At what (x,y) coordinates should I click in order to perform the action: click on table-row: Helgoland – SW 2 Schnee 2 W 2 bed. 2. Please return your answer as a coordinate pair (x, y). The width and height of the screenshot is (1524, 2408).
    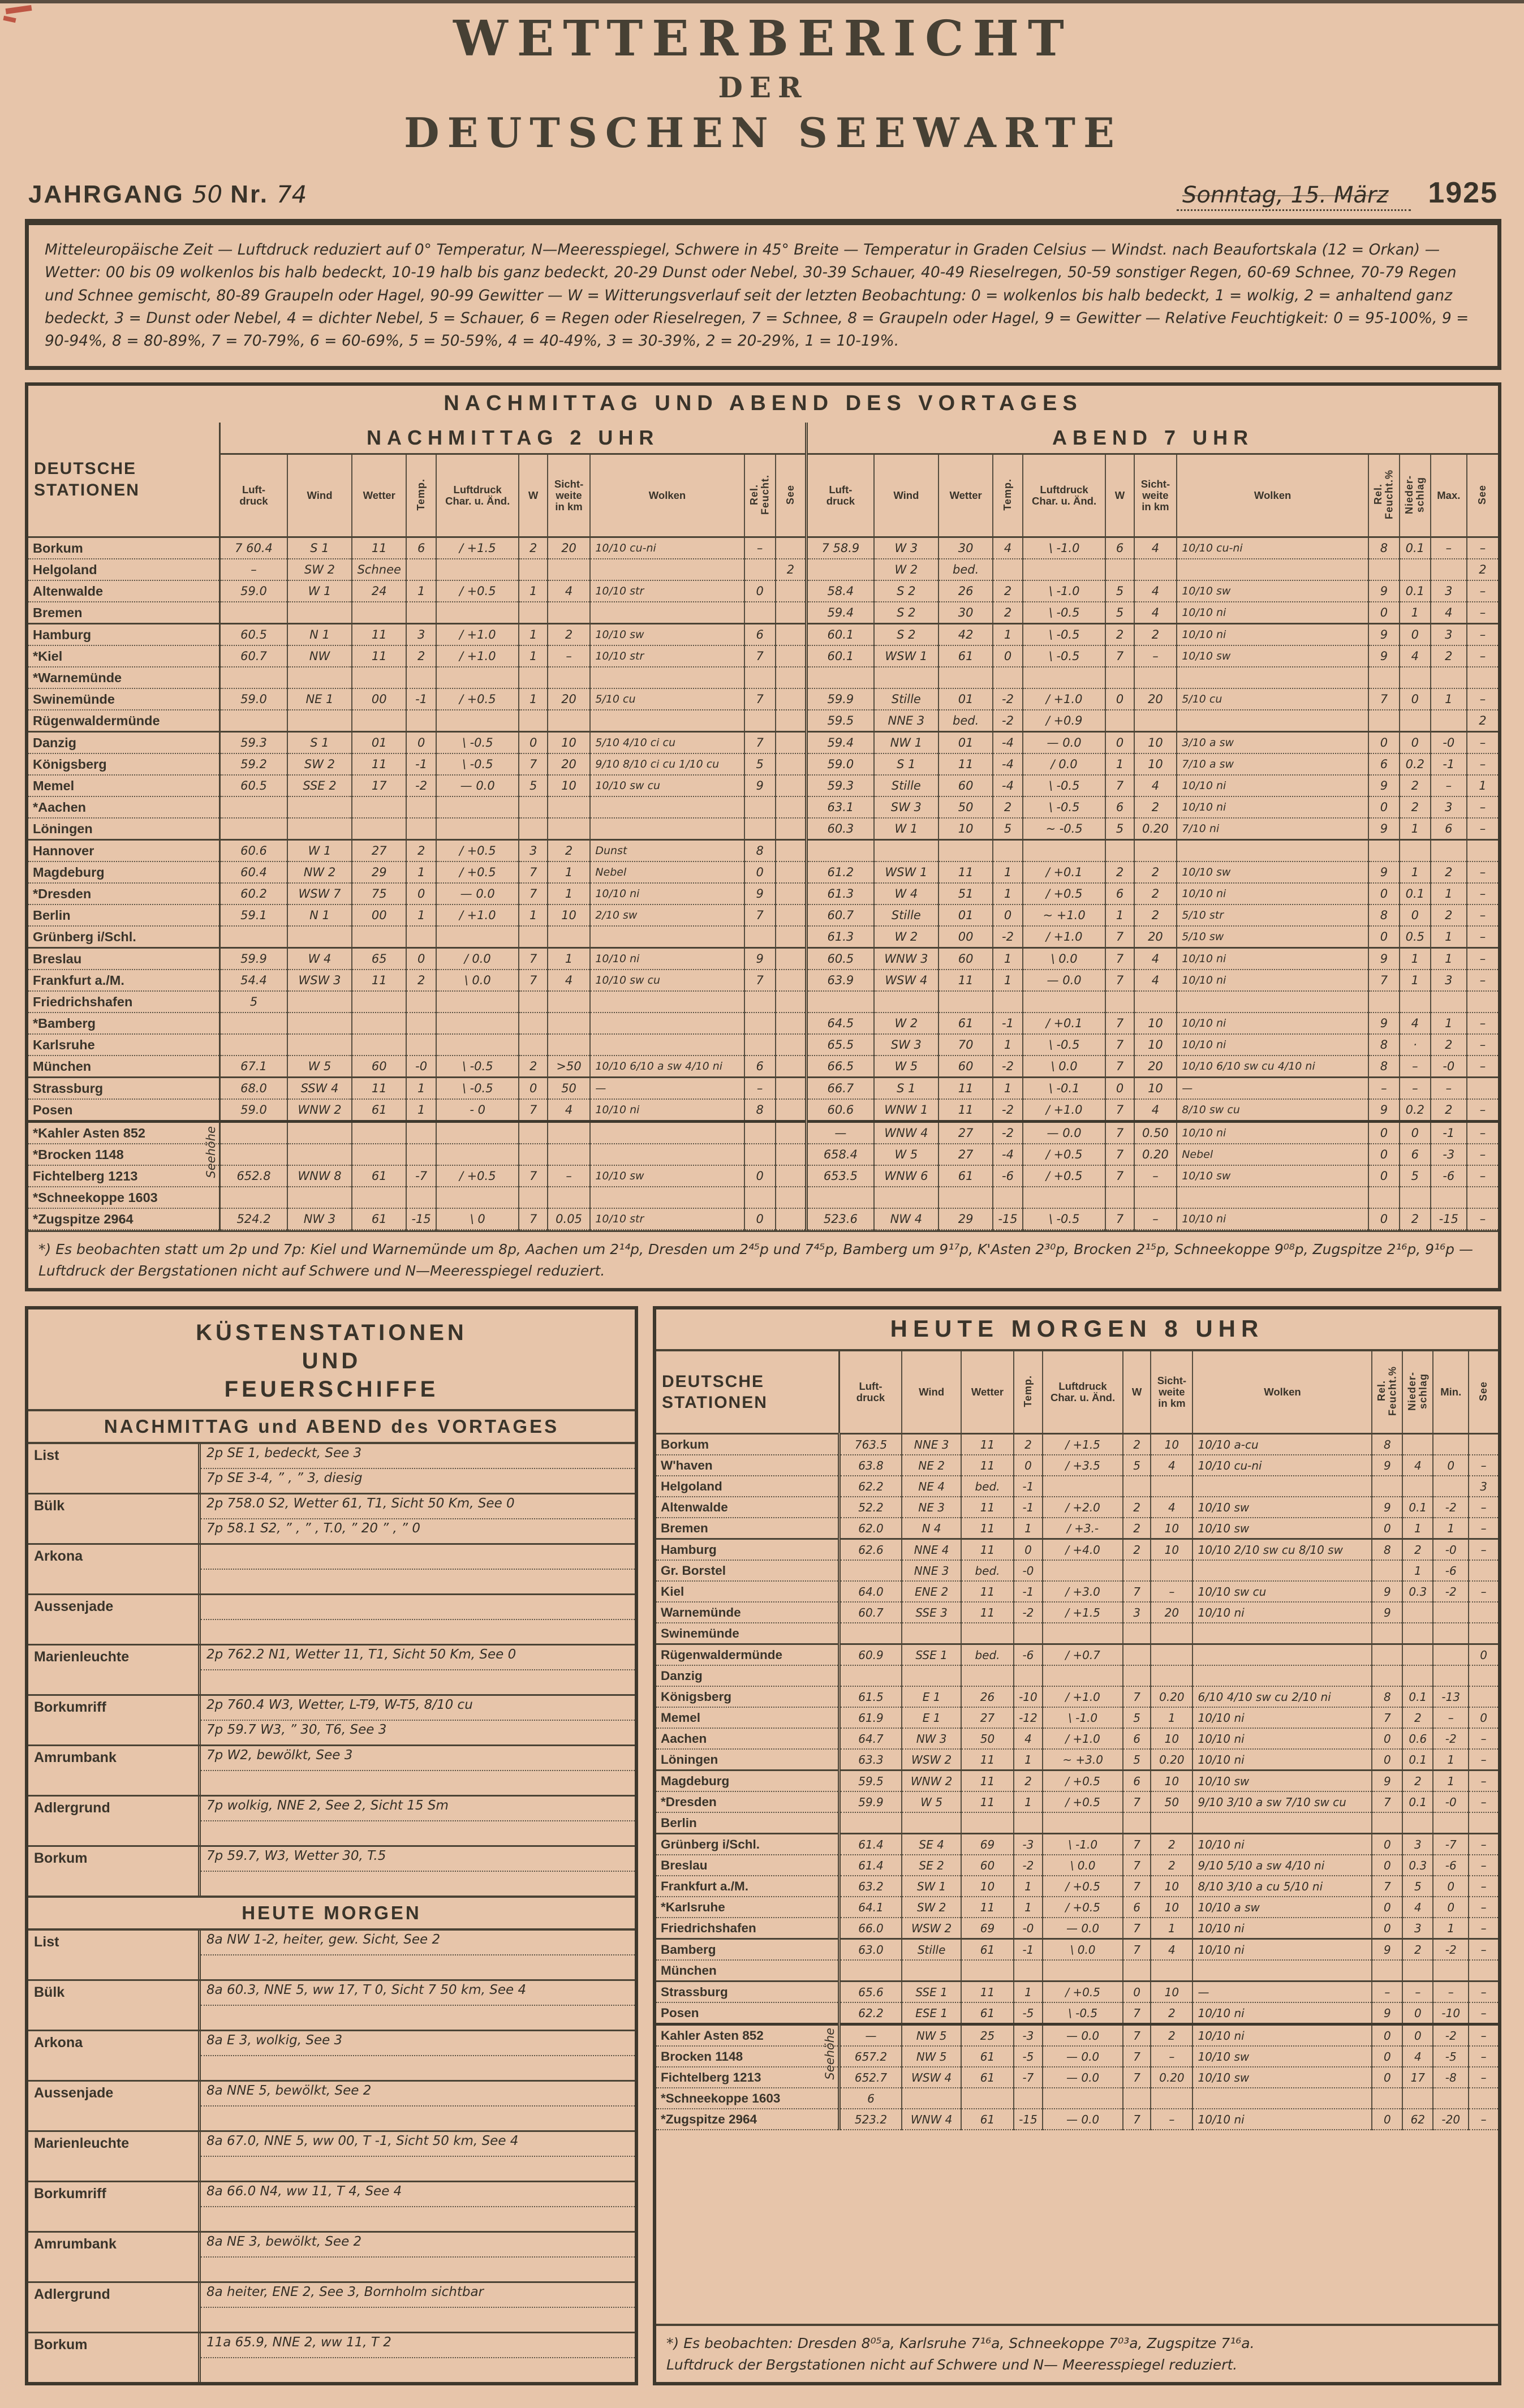
    Looking at the image, I should click on (763, 570).